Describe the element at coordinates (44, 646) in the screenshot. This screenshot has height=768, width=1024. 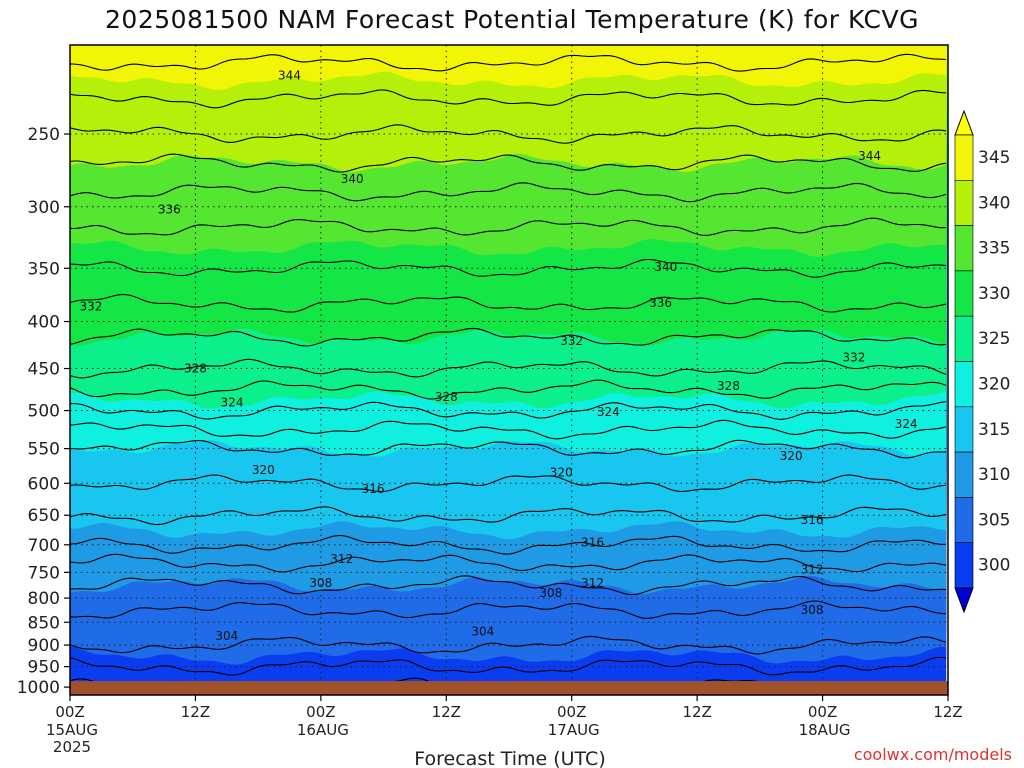
I see `y-tick-label: 900` at that location.